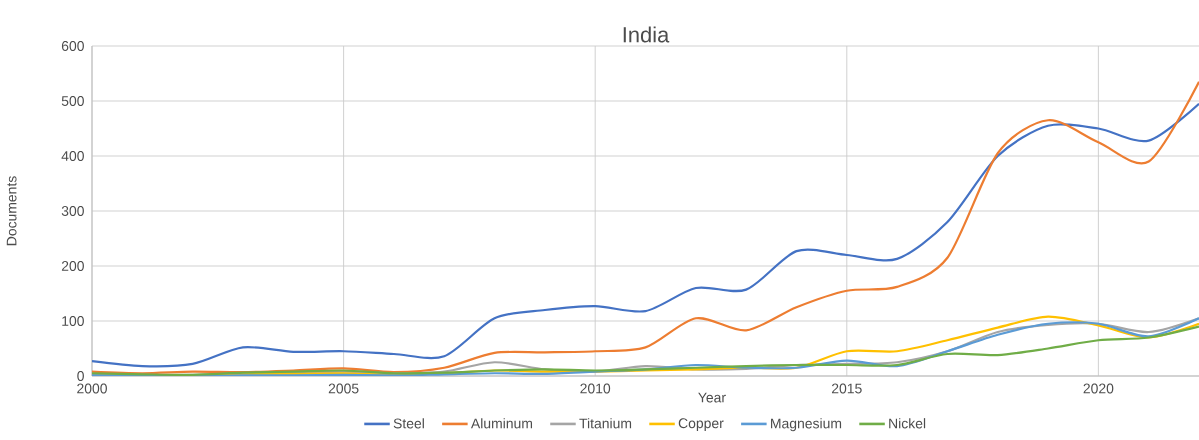 This screenshot has width=1199, height=440. I want to click on legend-label: Copper, so click(701, 424).